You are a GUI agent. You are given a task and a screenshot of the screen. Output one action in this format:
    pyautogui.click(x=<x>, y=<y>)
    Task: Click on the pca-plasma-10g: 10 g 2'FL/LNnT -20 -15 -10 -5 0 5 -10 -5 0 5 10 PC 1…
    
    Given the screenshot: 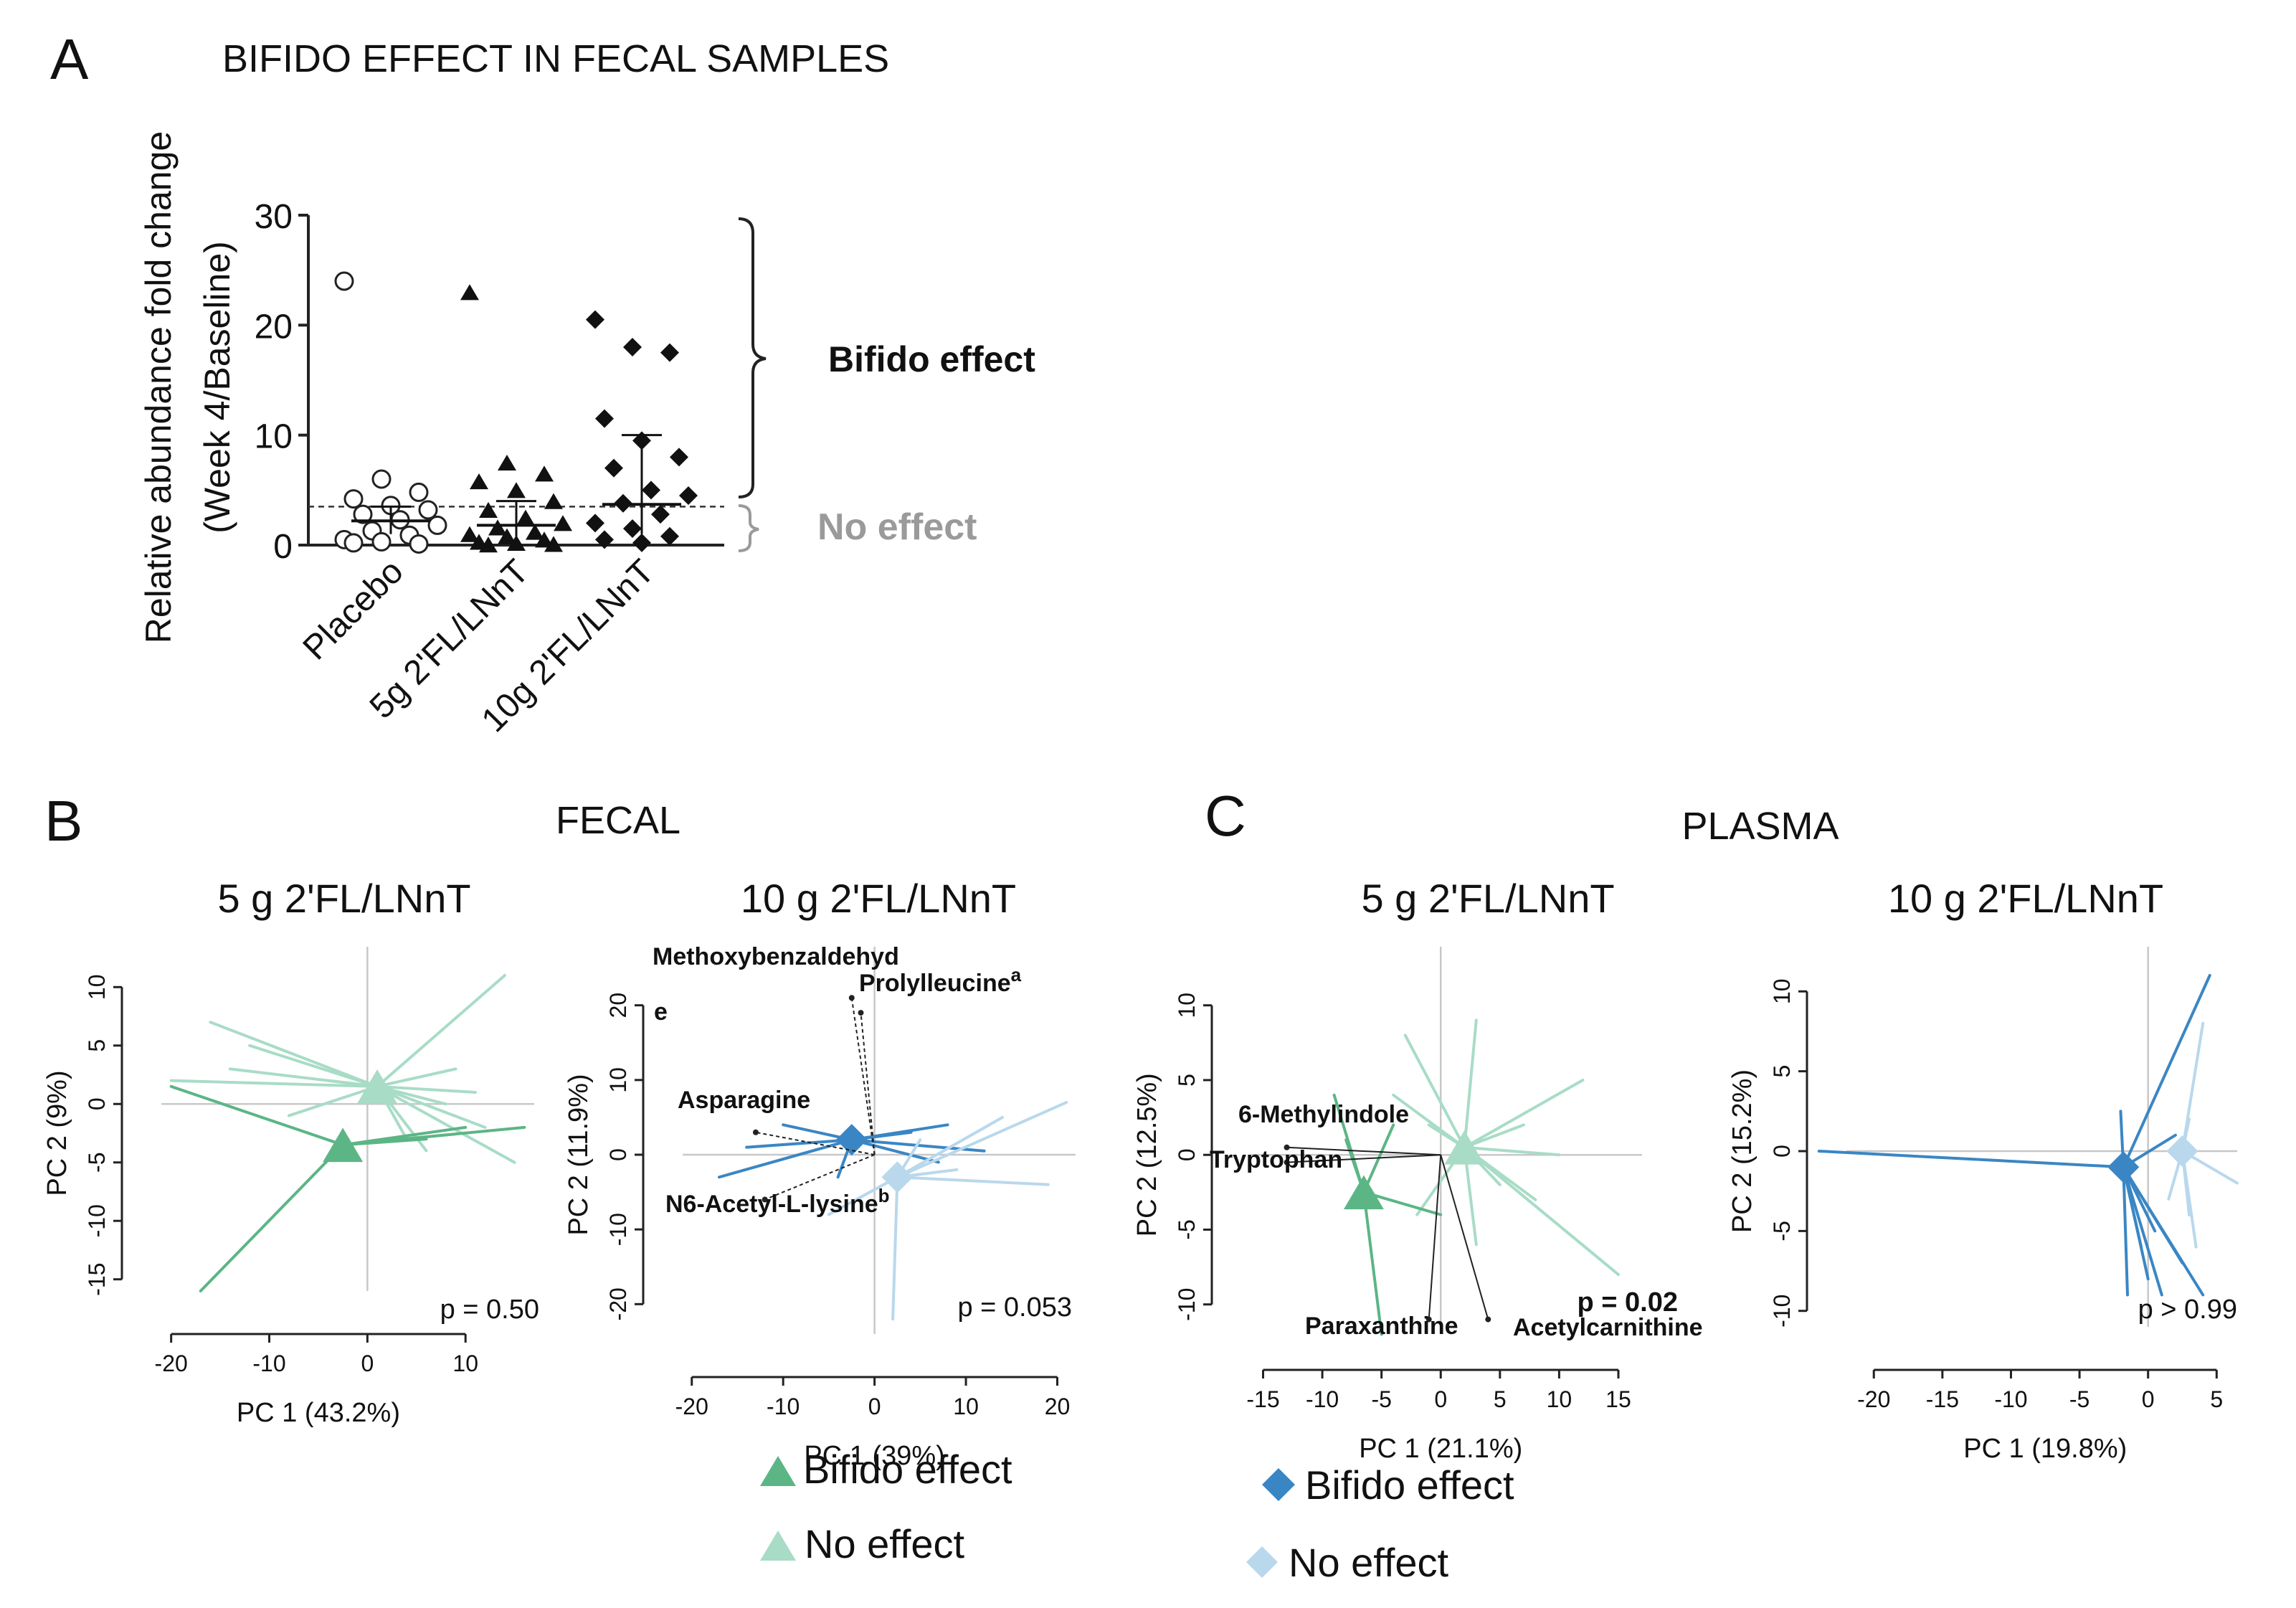 What is the action you would take?
    pyautogui.click(x=1983, y=1170)
    